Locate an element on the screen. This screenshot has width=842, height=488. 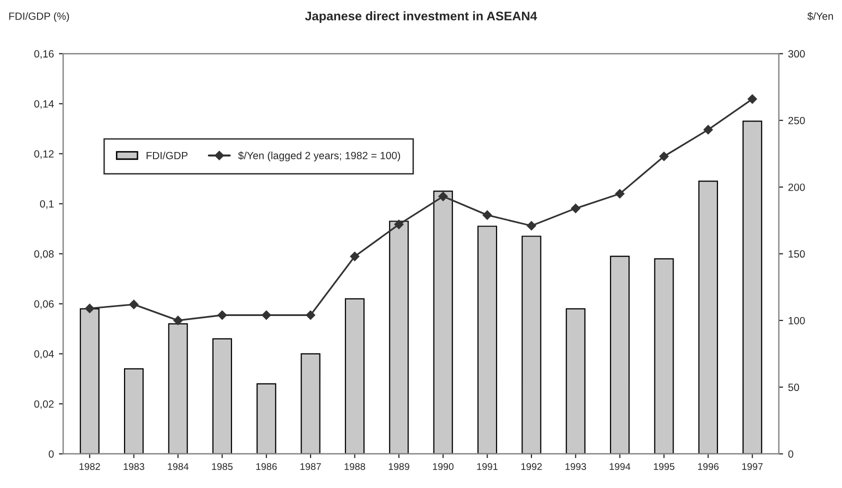
y2-tick-label: 200 is located at coordinates (796, 187).